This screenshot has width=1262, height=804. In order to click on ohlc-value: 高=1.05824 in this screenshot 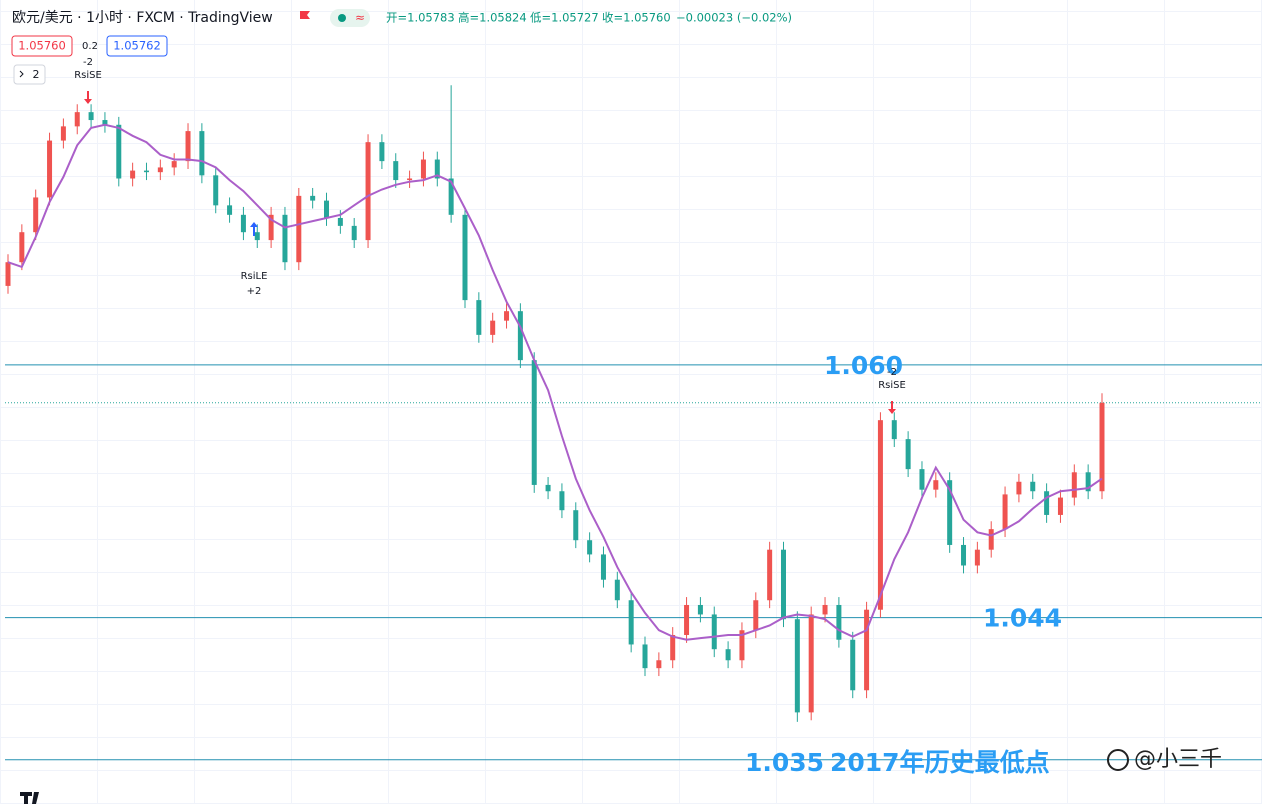, I will do `click(492, 18)`.